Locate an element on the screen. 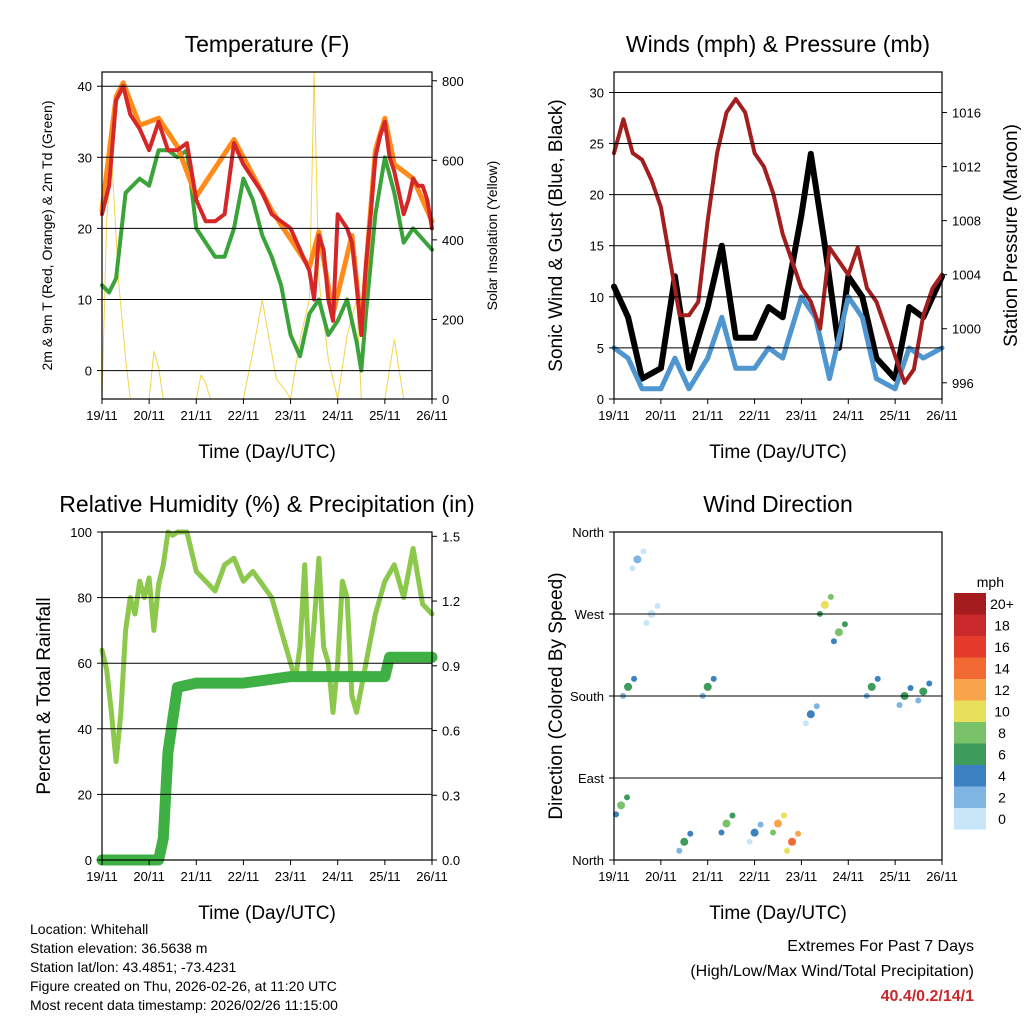 This screenshot has width=1024, height=1029. y-right-tick-label: 1016 is located at coordinates (966, 113).